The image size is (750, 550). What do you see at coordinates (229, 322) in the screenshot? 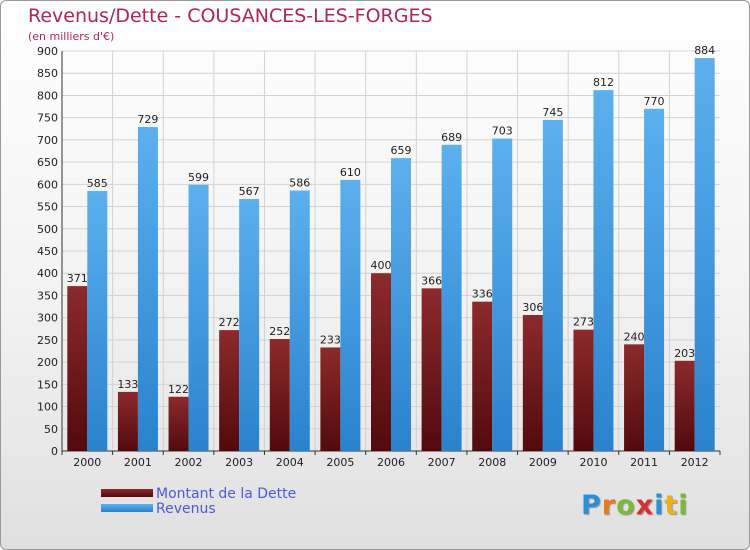
I see `data-label-dette: 272` at bounding box center [229, 322].